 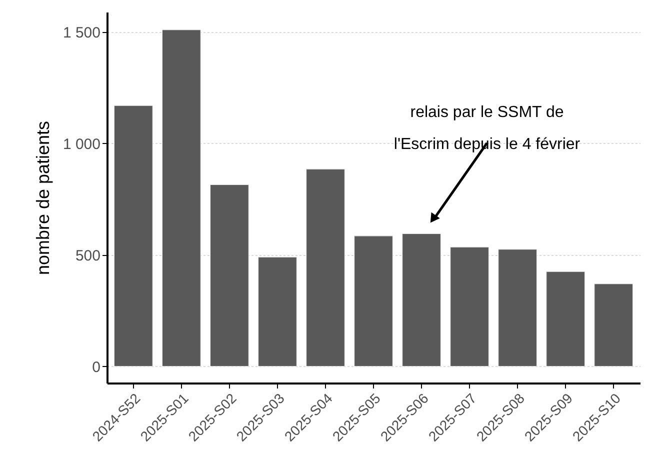 What do you see at coordinates (81, 144) in the screenshot?
I see `y-tick-label: 1 000` at bounding box center [81, 144].